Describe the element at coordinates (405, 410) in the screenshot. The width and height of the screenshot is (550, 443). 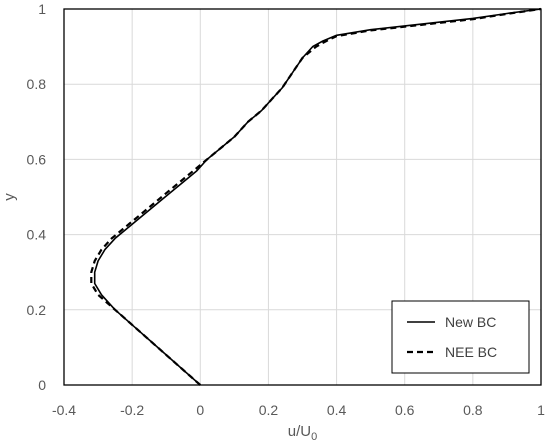
I see `x-tick-label: 0.6` at that location.